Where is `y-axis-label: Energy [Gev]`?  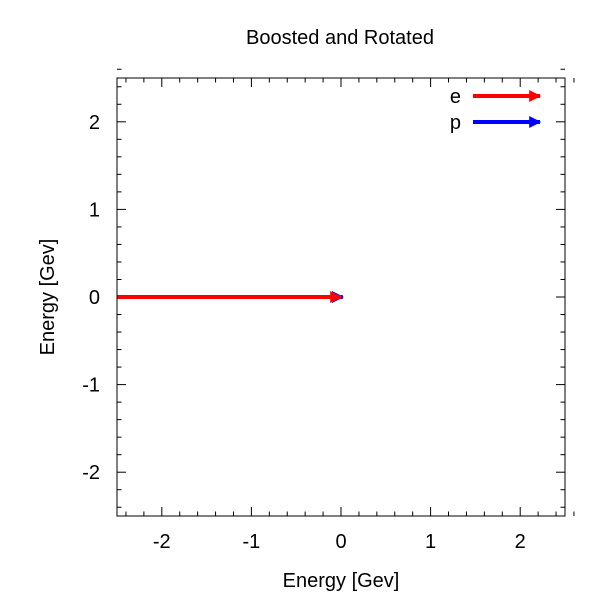
y-axis-label: Energy [Gev] is located at coordinates (48, 297).